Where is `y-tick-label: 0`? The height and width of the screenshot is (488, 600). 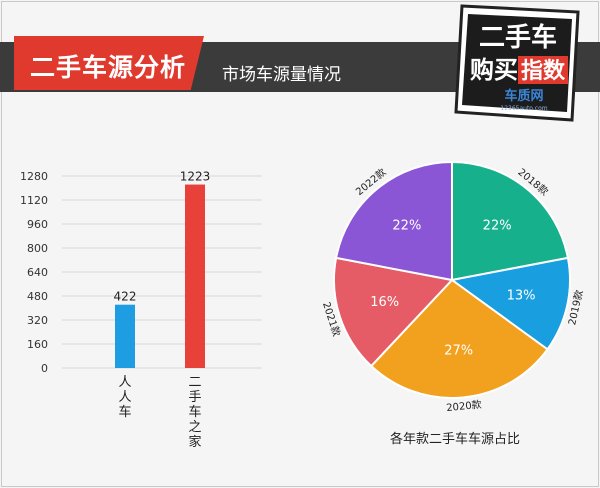
y-tick-label: 0 is located at coordinates (44, 368).